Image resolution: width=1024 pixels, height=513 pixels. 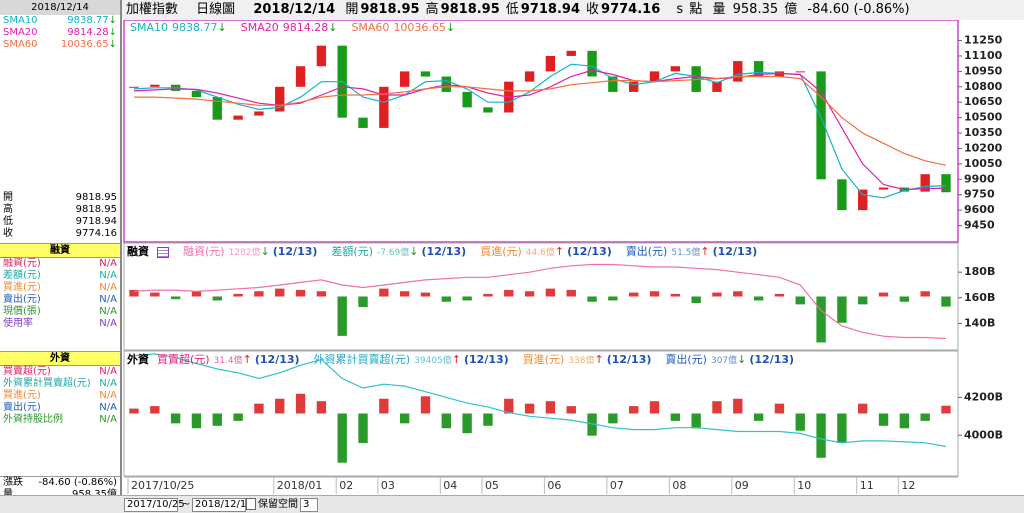 I want to click on info-row: 賣出(元) N/A, so click(x=60, y=408).